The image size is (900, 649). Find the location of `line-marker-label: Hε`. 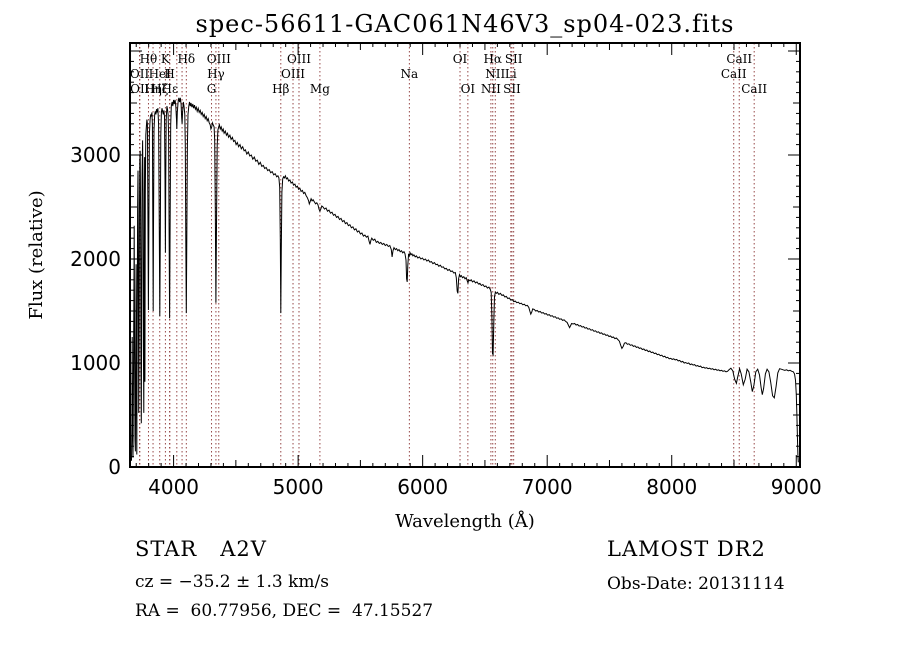

line-marker-label: Hε is located at coordinates (170, 89).